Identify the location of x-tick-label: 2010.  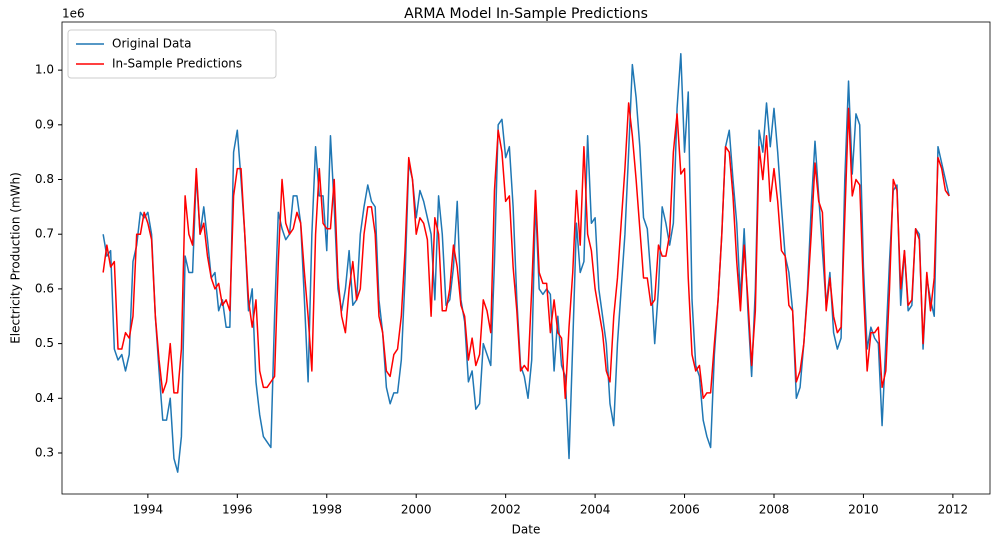
(863, 510).